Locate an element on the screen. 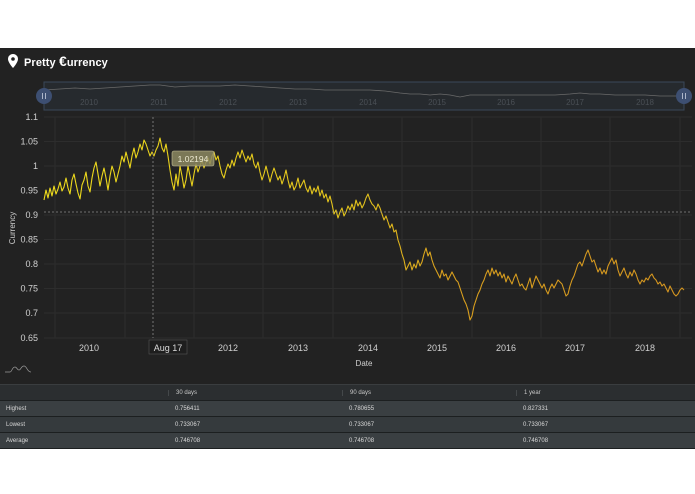 This screenshot has width=695, height=494. svg-text: 2011 is located at coordinates (159, 102).